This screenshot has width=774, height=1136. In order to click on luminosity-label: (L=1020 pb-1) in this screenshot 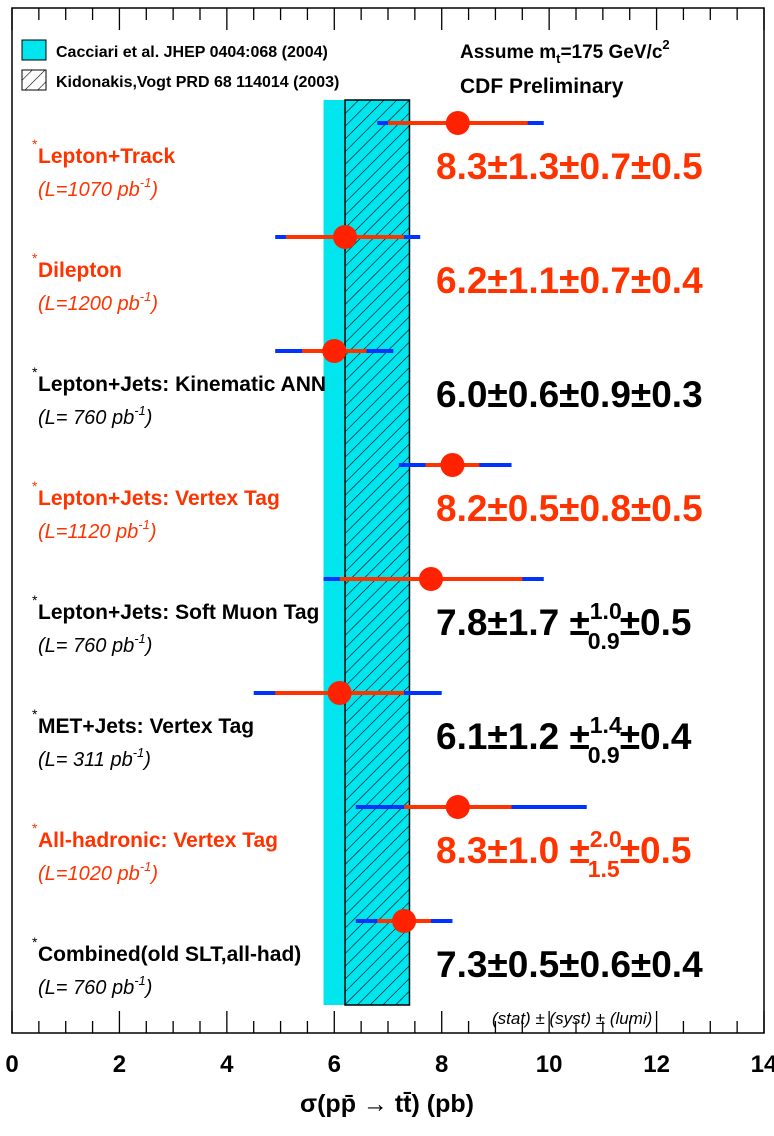, I will do `click(98, 872)`.